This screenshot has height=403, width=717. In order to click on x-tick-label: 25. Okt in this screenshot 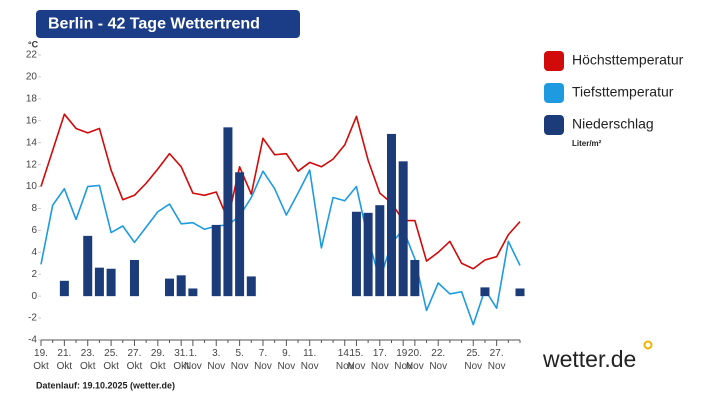, I will do `click(111, 360)`.